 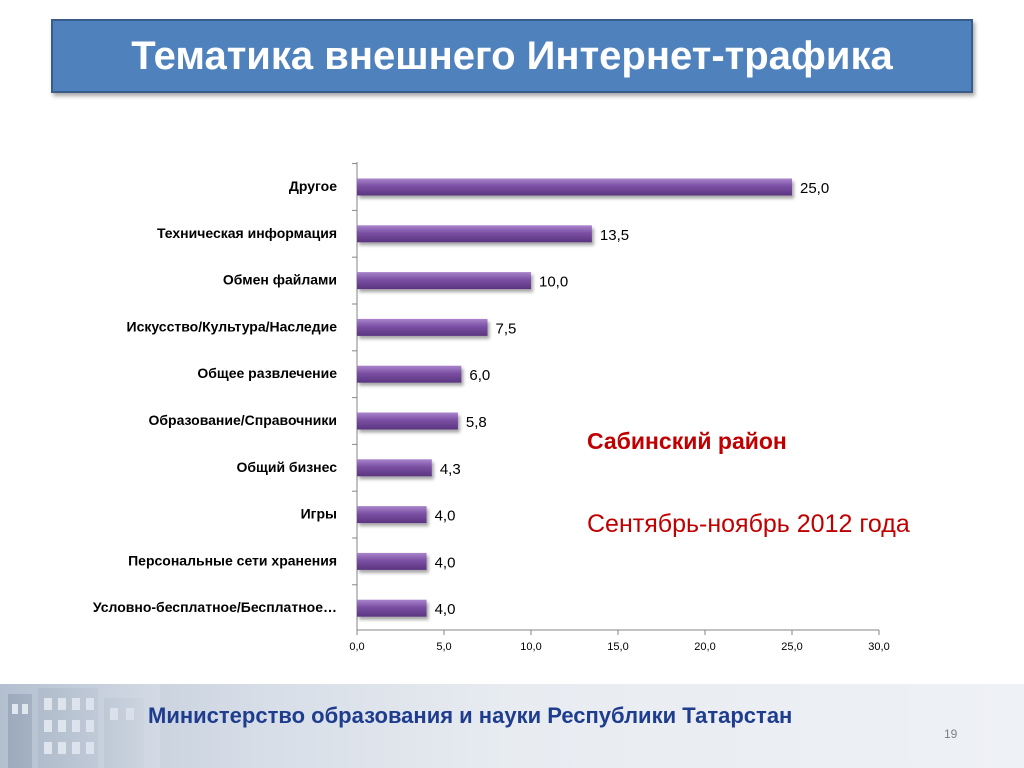 What do you see at coordinates (704, 647) in the screenshot?
I see `x-tick-label: 20,0` at bounding box center [704, 647].